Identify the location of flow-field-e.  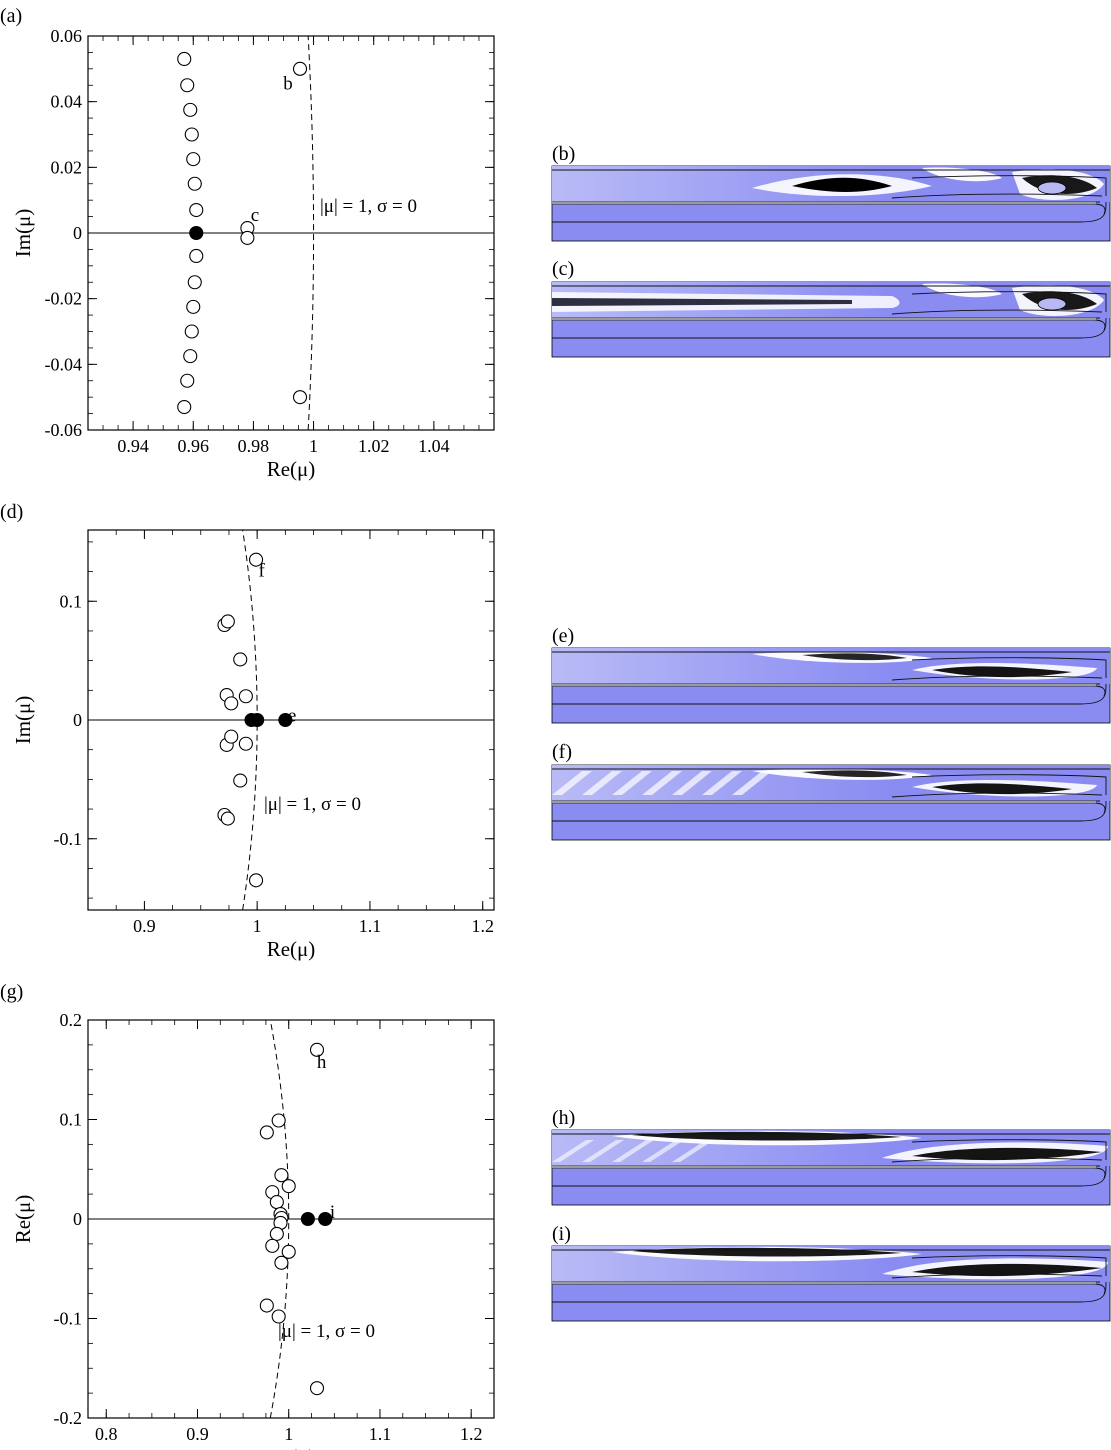
(831, 685).